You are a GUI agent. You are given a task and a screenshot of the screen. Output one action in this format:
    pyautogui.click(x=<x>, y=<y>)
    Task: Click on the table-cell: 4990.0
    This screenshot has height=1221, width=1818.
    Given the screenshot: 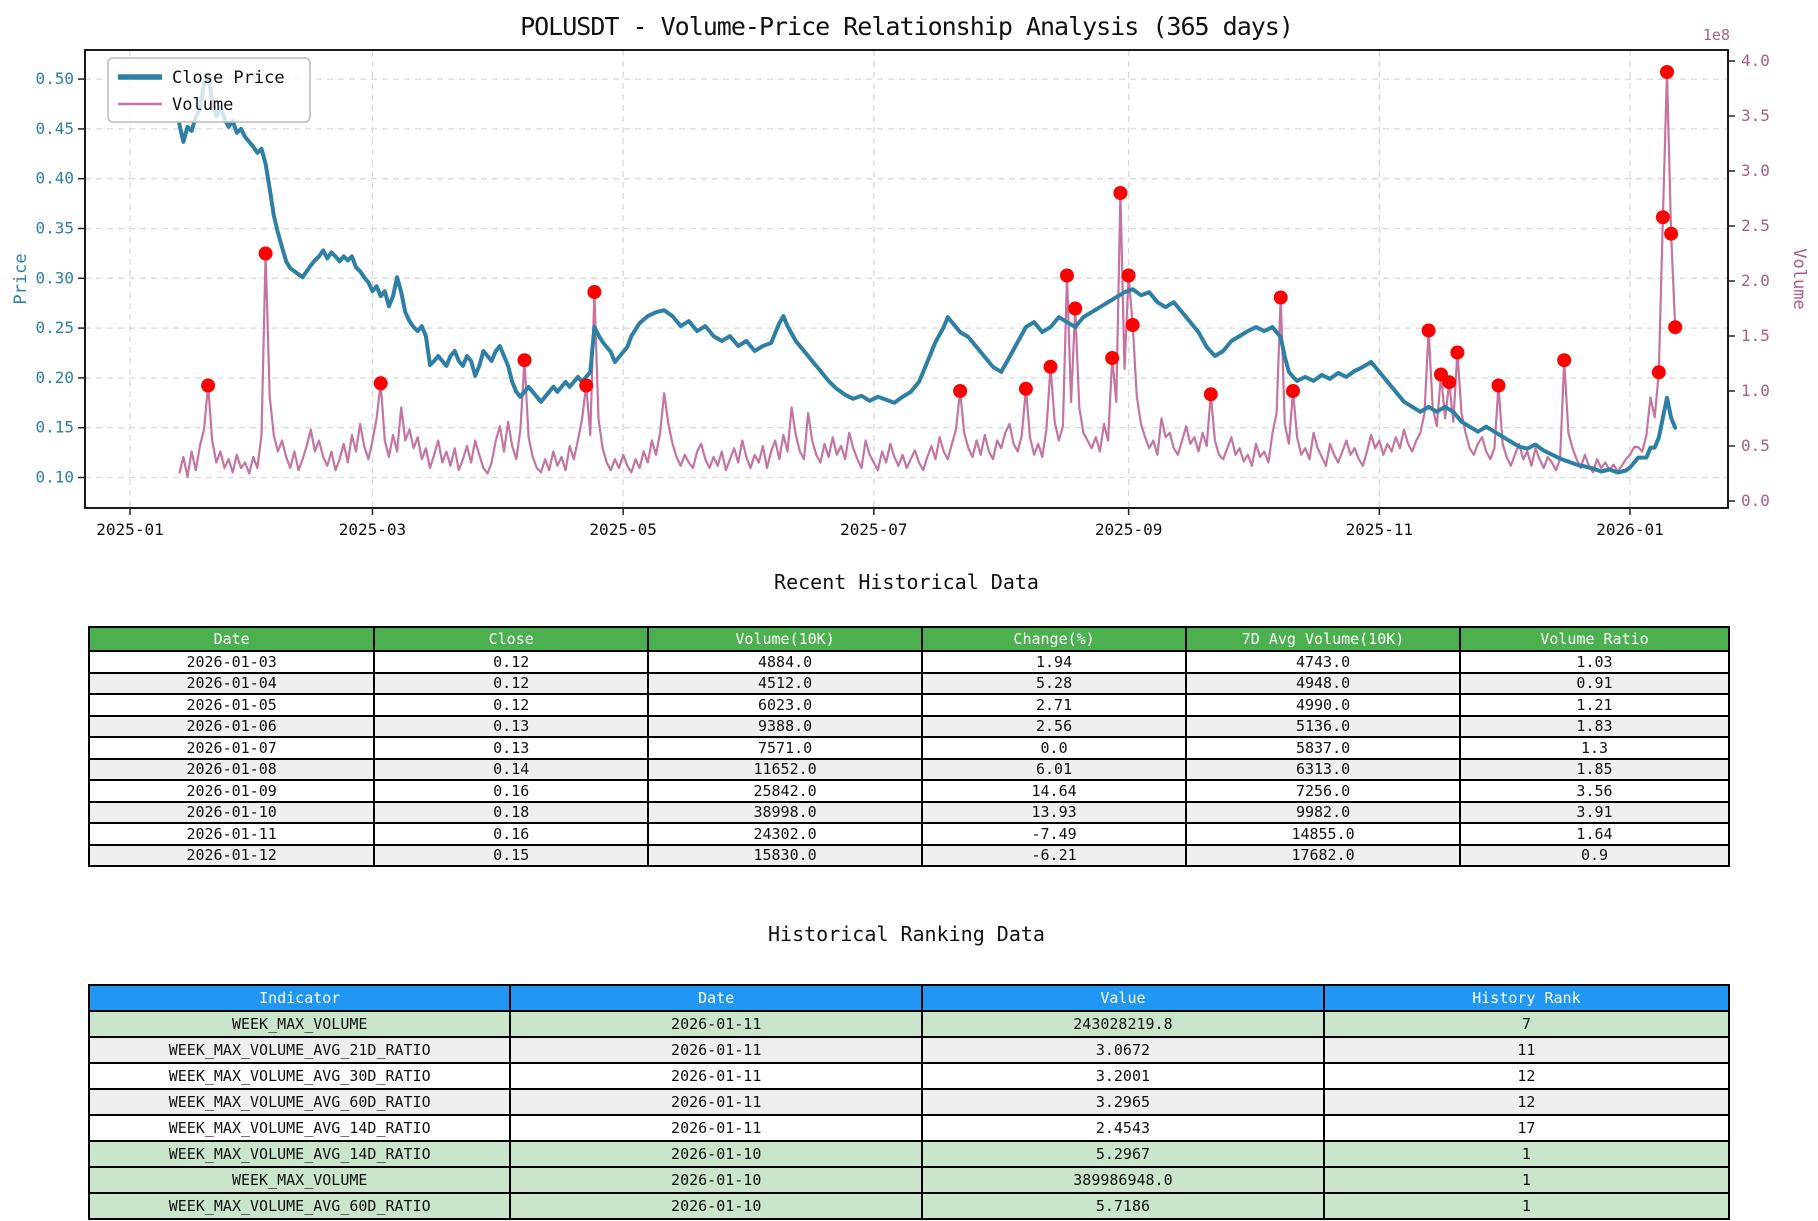 What is the action you would take?
    pyautogui.click(x=1323, y=705)
    